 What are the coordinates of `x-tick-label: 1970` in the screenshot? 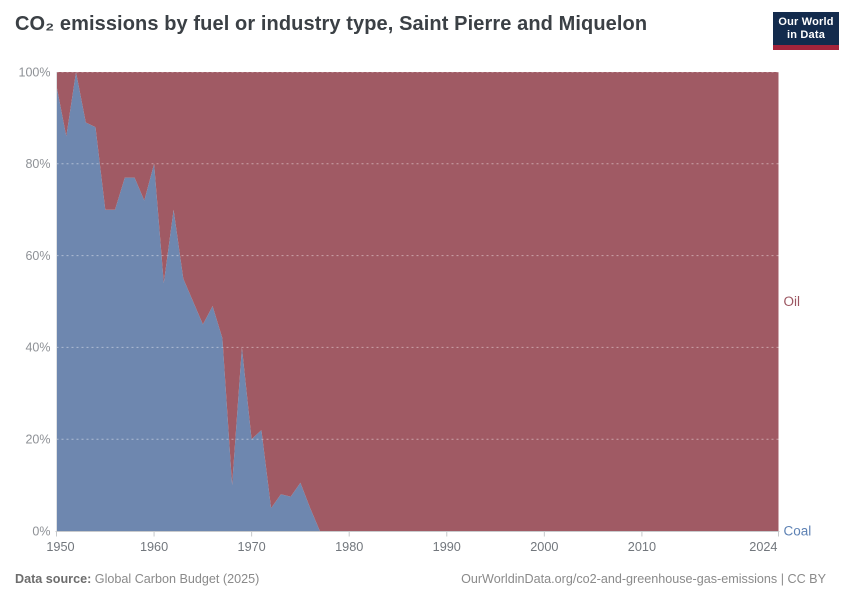 It's located at (252, 547).